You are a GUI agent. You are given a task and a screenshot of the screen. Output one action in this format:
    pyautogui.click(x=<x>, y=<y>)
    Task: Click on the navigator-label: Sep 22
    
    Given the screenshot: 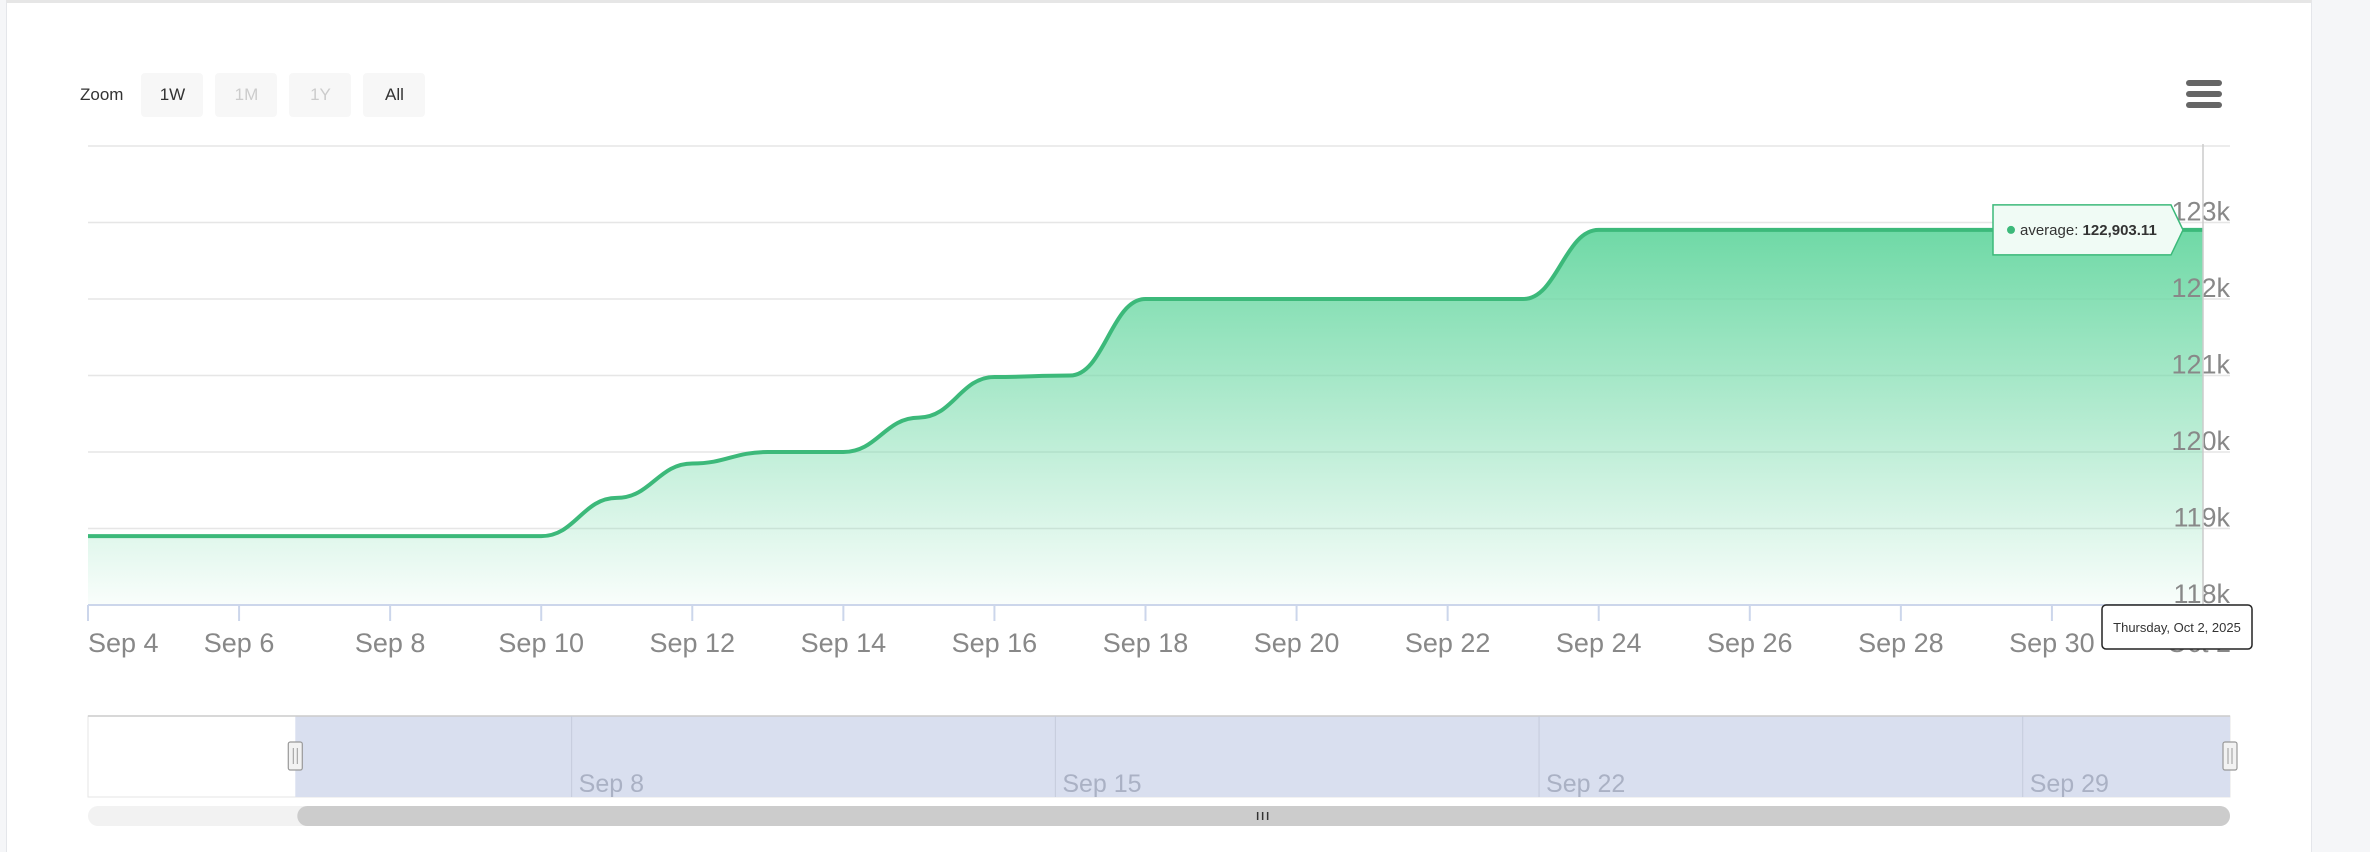 What is the action you would take?
    pyautogui.click(x=1585, y=784)
    